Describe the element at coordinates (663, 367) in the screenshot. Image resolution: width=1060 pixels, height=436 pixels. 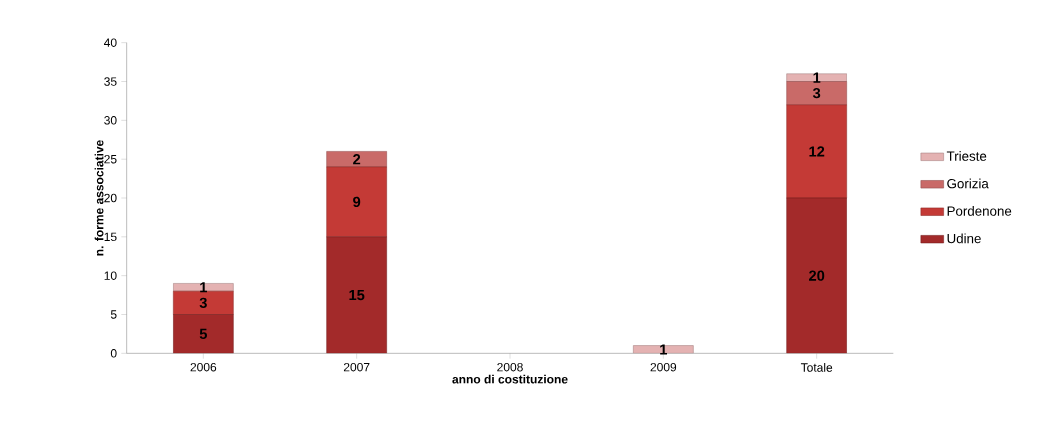
I see `x-tick-label: 2009` at that location.